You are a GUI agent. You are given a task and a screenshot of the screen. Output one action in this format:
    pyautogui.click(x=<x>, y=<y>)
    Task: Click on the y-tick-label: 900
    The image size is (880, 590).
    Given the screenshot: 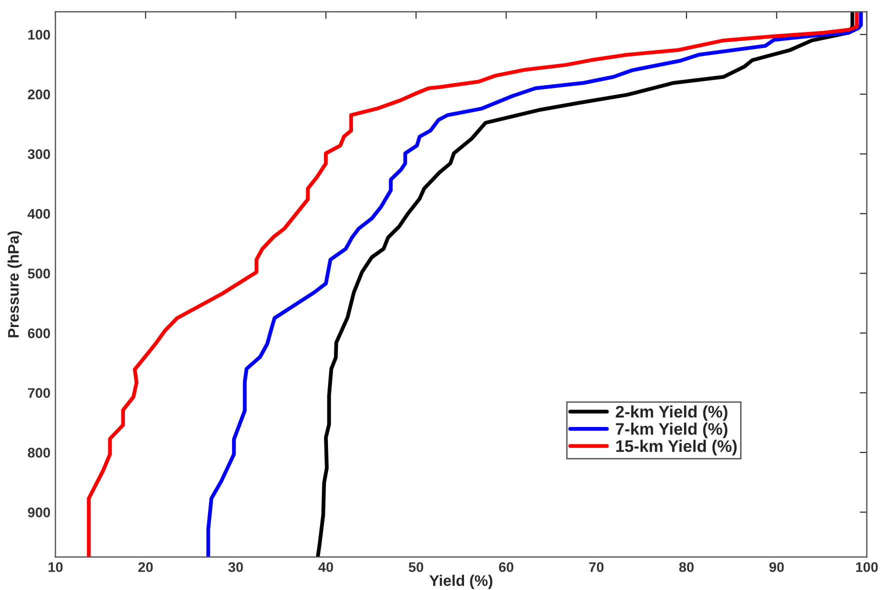 What is the action you would take?
    pyautogui.click(x=39, y=513)
    